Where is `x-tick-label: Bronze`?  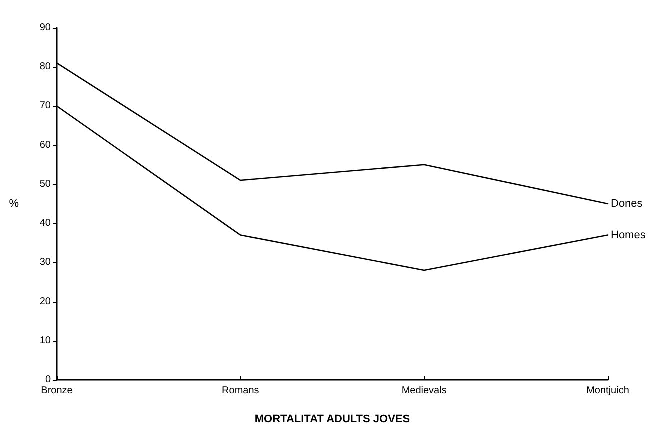 x-tick-label: Bronze is located at coordinates (57, 391).